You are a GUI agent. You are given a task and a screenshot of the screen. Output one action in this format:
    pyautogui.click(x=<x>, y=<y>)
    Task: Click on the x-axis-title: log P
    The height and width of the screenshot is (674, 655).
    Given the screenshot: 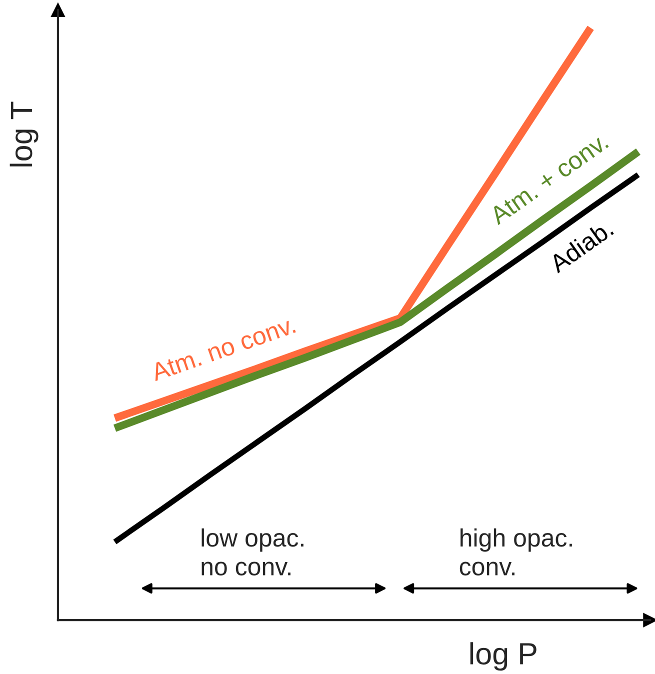 What is the action you would take?
    pyautogui.click(x=503, y=656)
    